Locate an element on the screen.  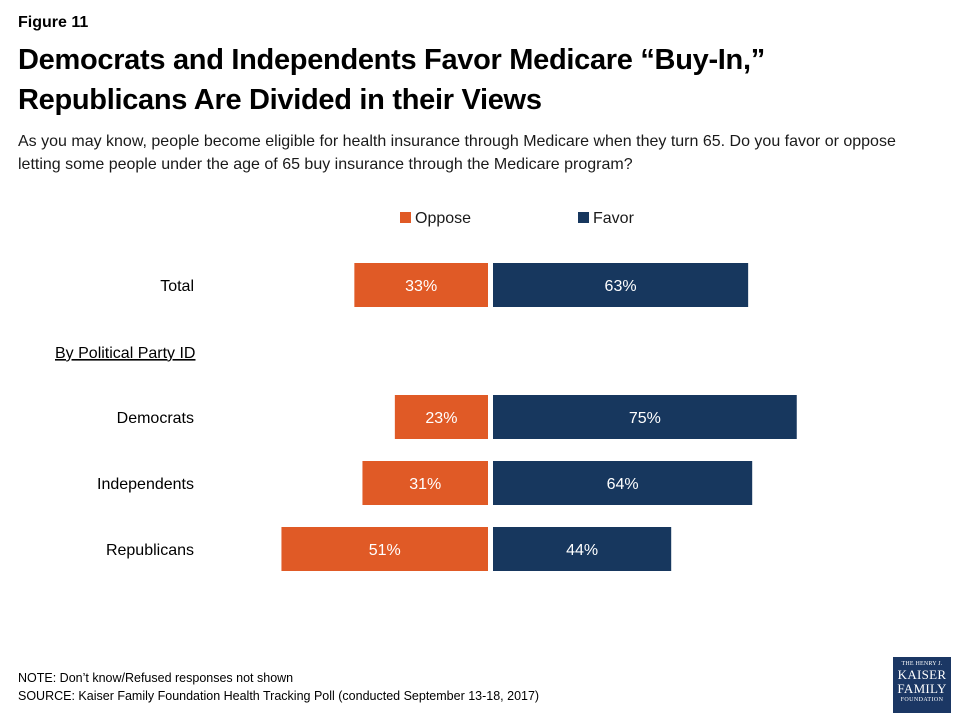
bar-oppose-democrats is located at coordinates (441, 417).